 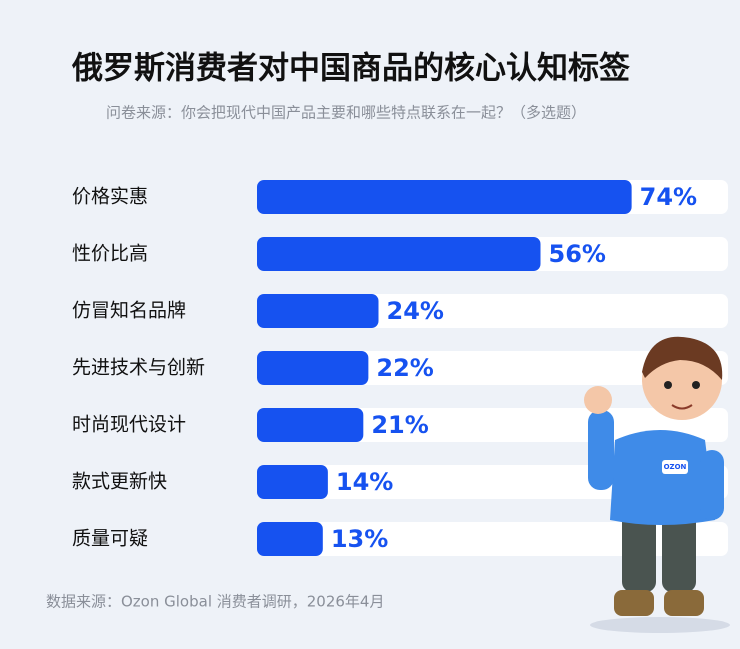 I want to click on category-label: 仿冒知名品牌, so click(x=129, y=311).